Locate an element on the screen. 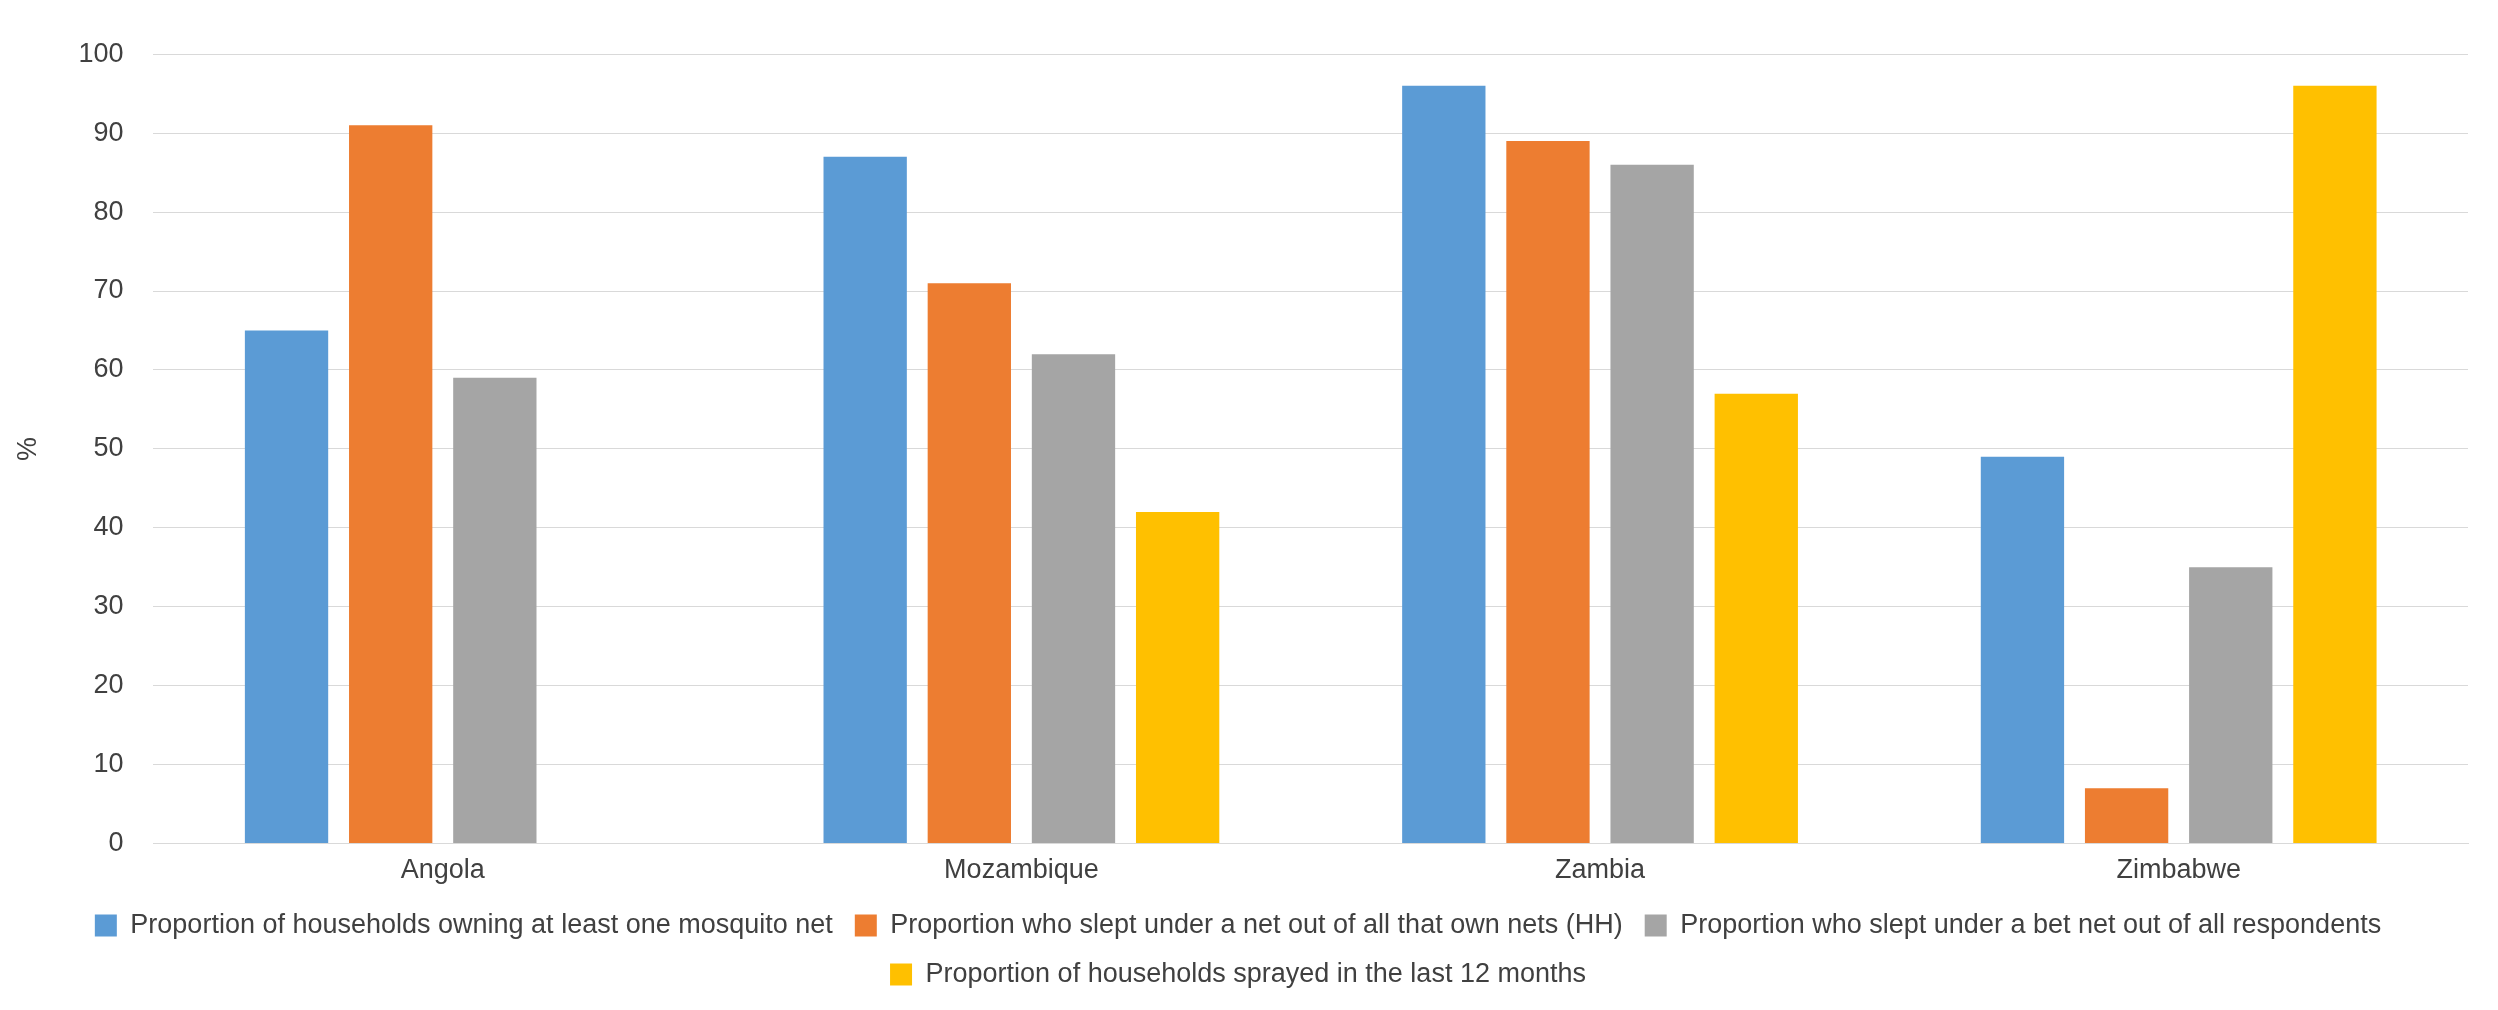 The image size is (2498, 1010). y-tick-label: 40 is located at coordinates (108, 526).